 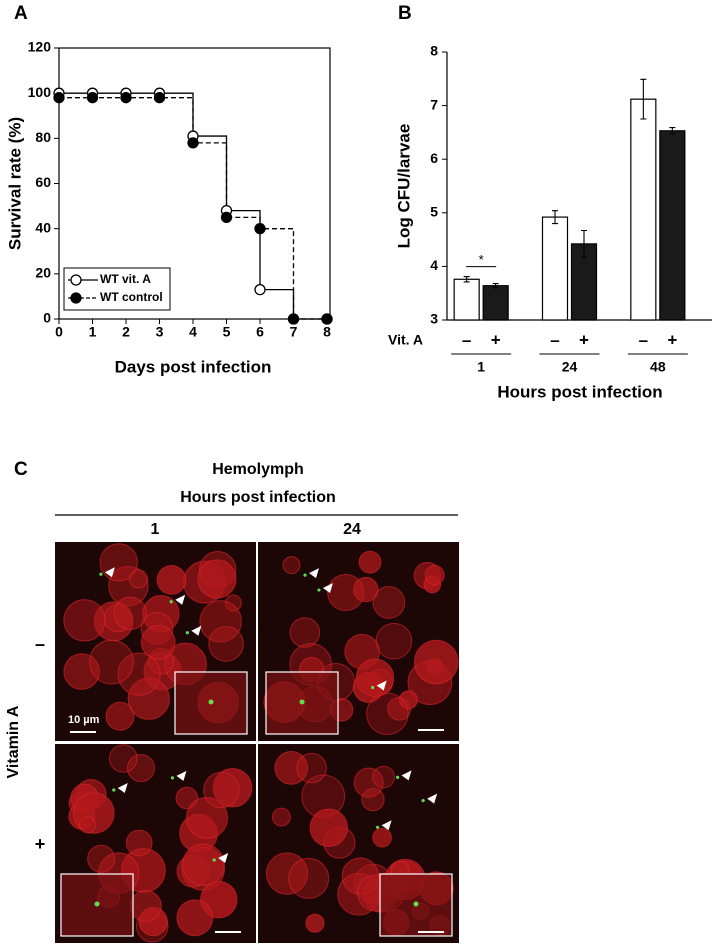 I want to click on x-tick-label: 6, so click(x=260, y=332).